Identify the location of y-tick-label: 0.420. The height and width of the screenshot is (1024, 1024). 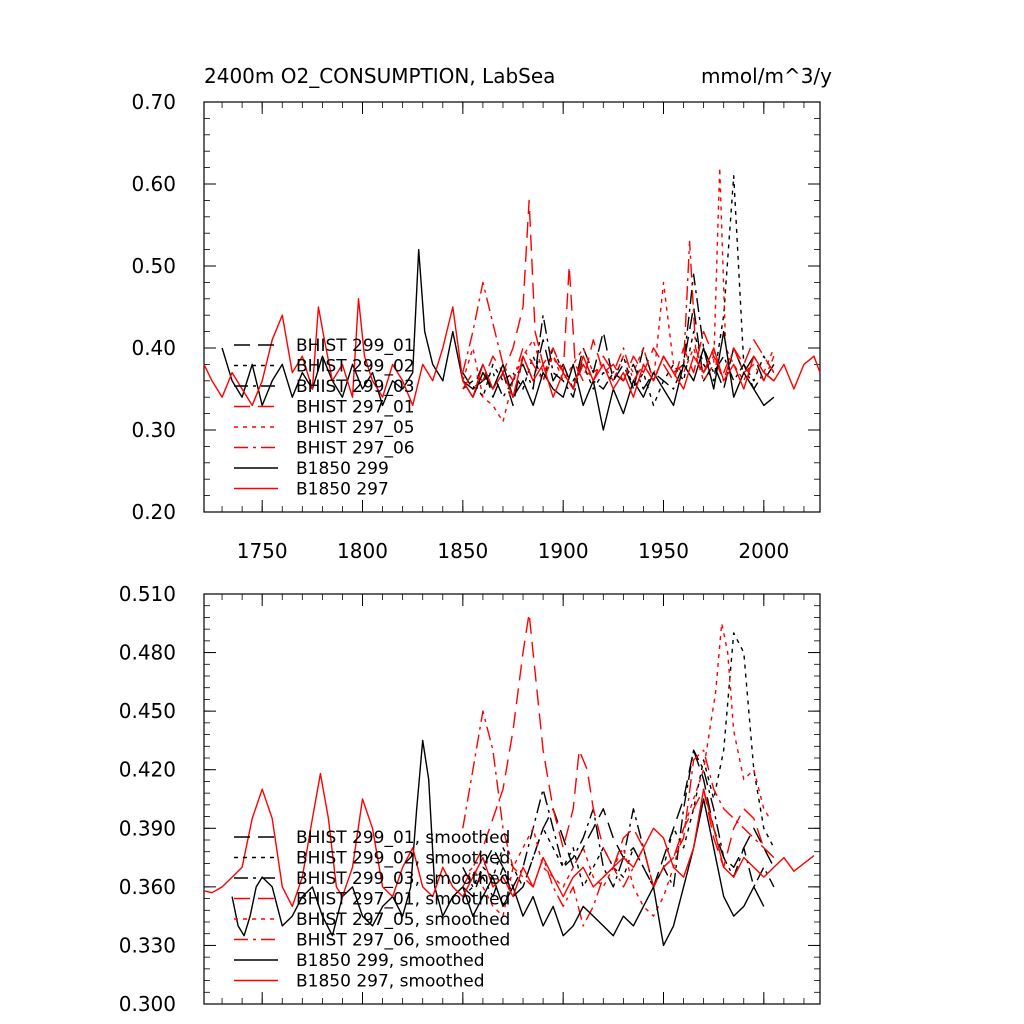
(147, 770).